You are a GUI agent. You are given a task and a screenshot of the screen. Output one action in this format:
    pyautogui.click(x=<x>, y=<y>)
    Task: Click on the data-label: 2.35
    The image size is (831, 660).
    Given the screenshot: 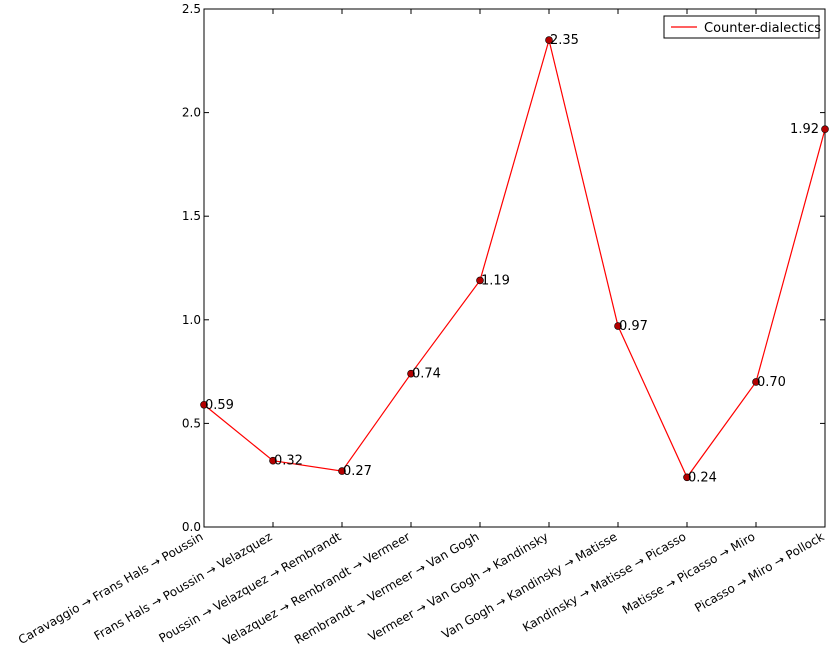 What is the action you would take?
    pyautogui.click(x=564, y=40)
    